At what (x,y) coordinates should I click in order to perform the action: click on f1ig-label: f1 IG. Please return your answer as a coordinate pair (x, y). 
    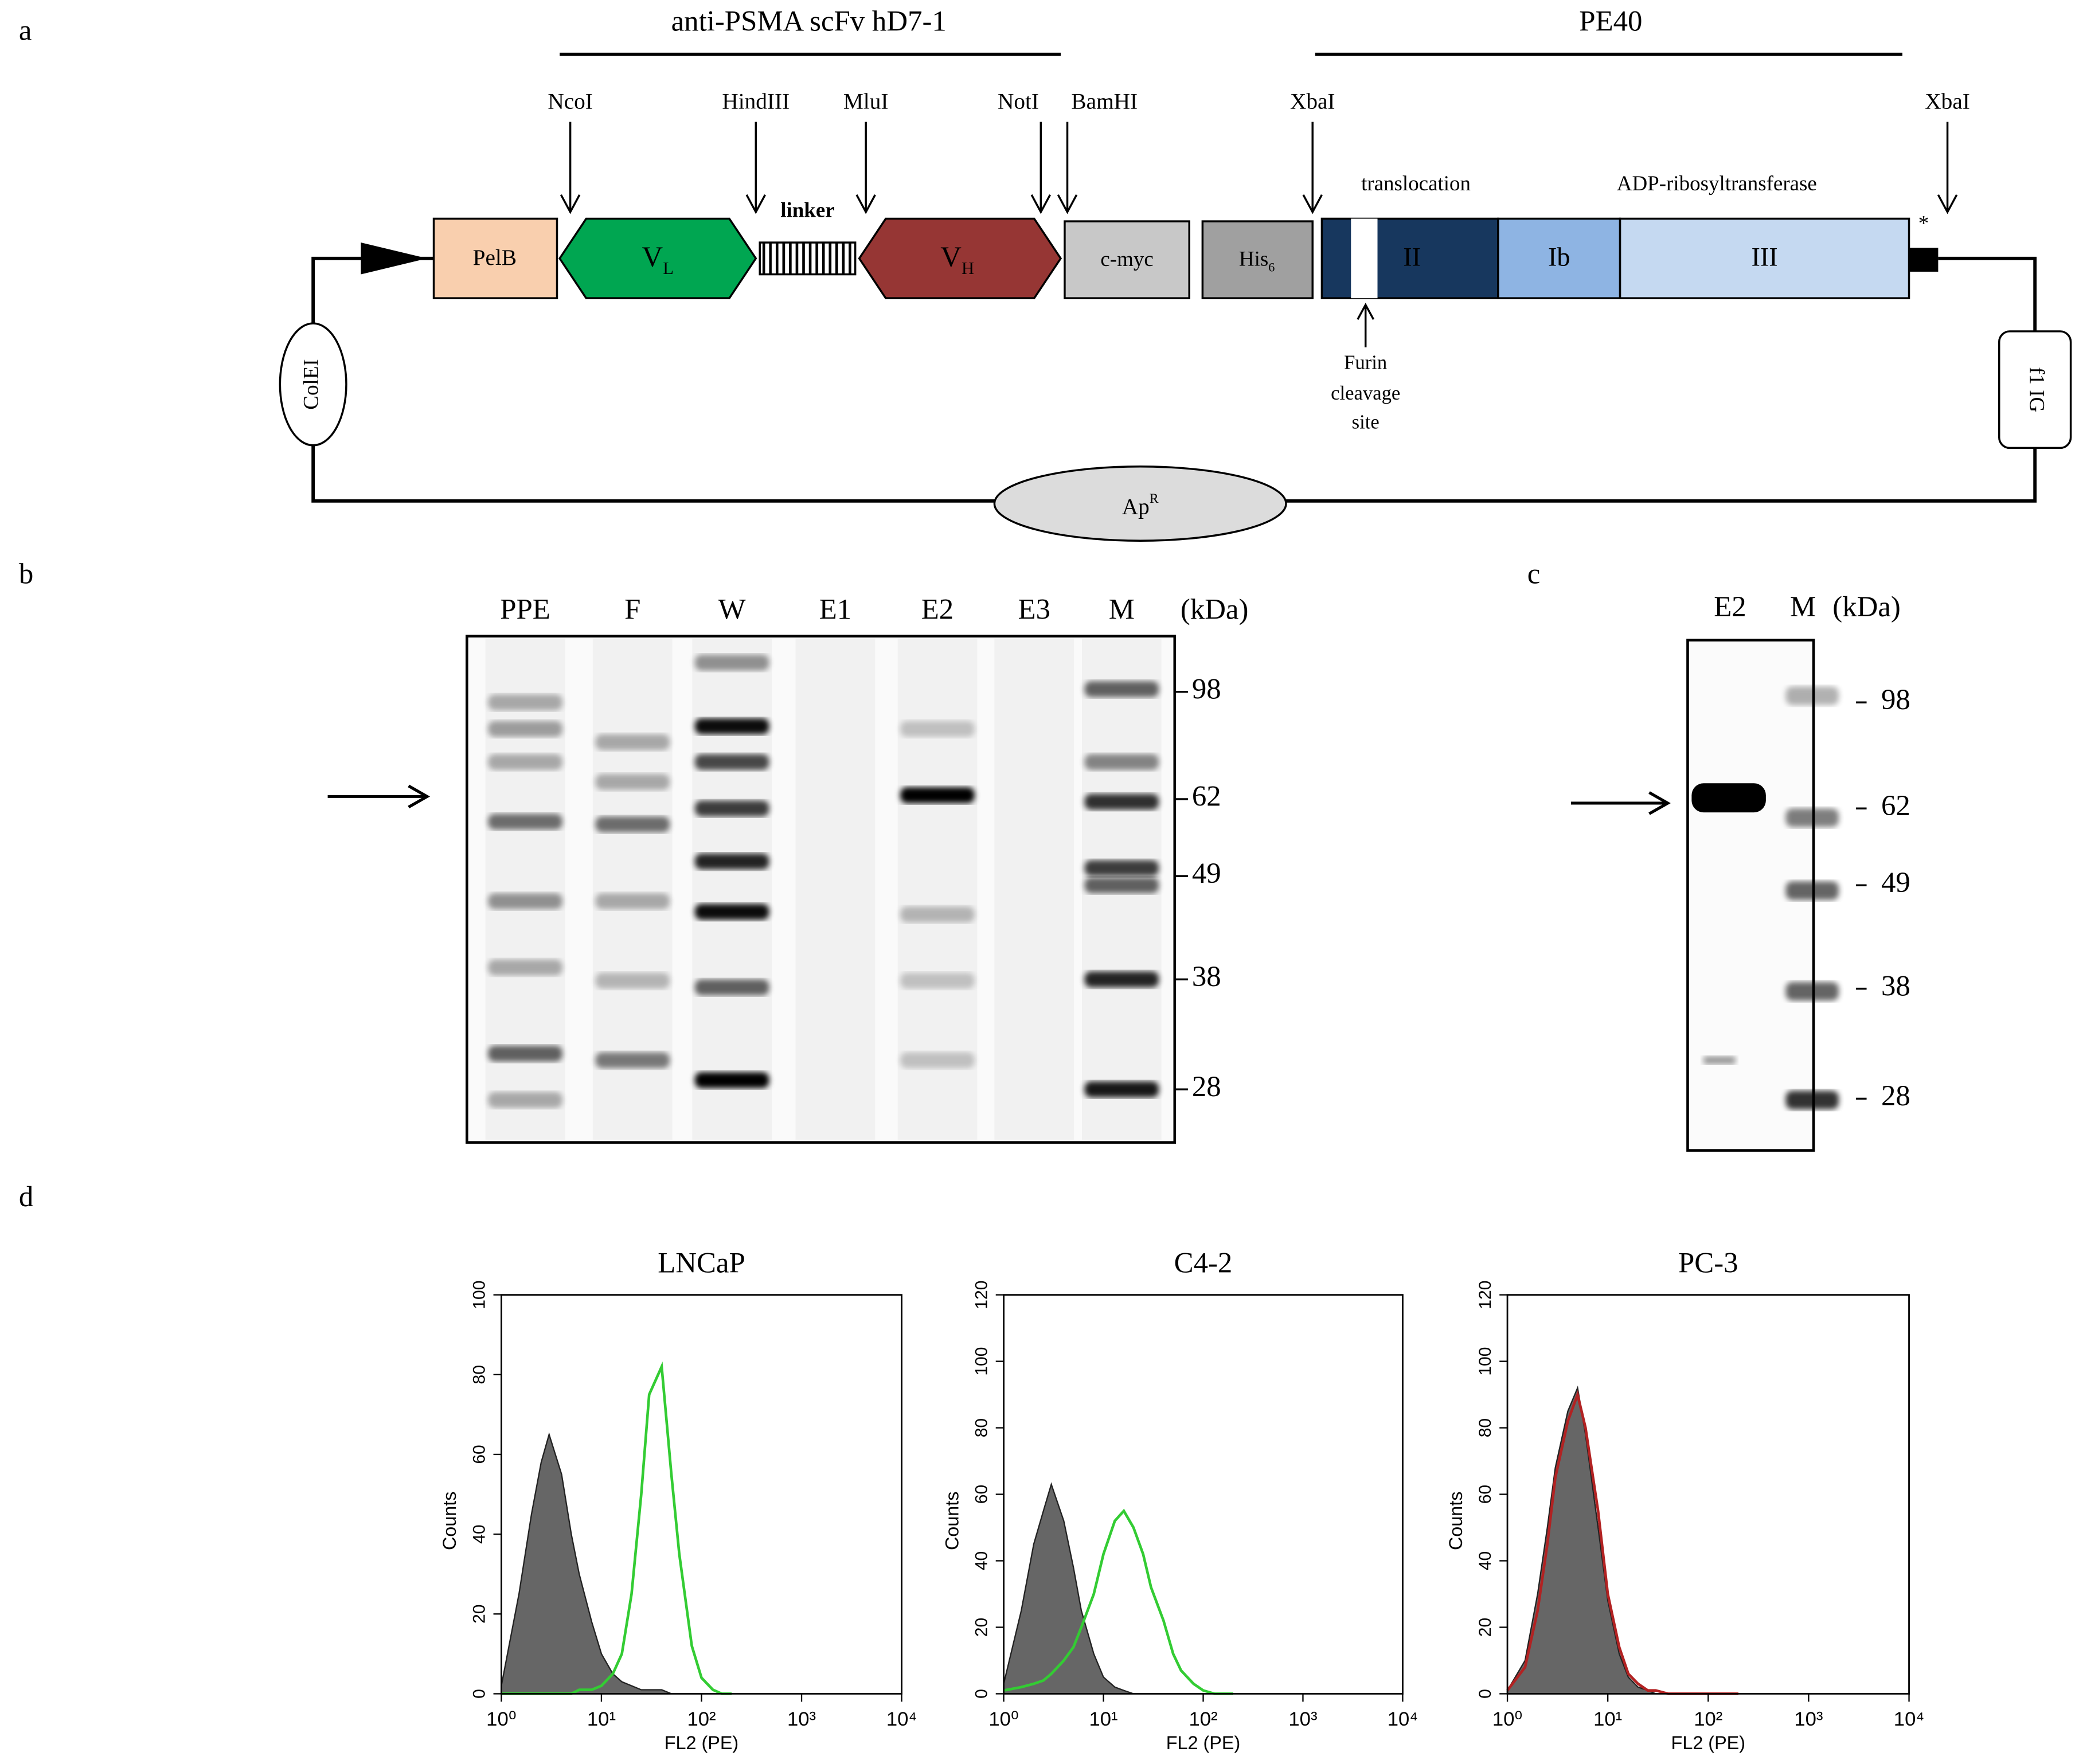
    Looking at the image, I should click on (2037, 390).